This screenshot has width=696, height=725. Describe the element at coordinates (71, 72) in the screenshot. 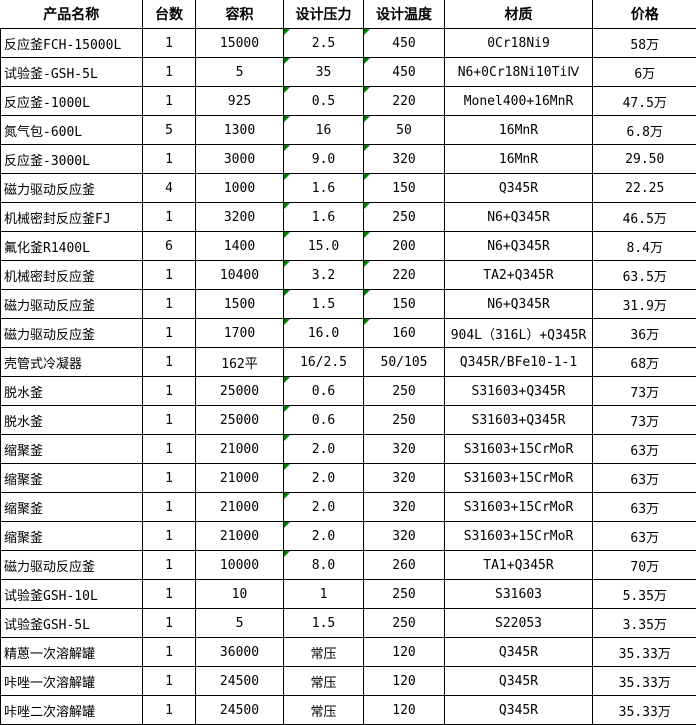

I see `cell-name: 试验釜-GSH-5L` at that location.